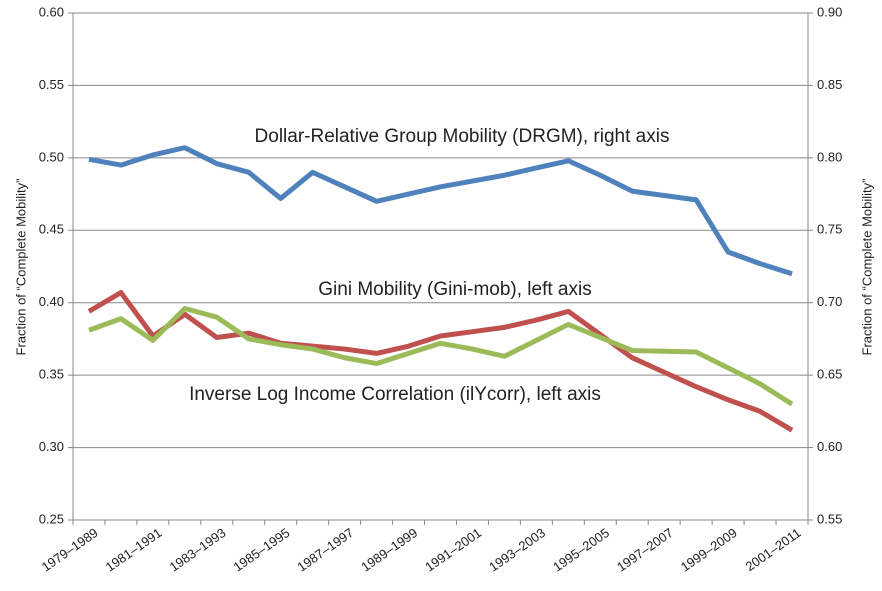 This screenshot has width=882, height=591. Describe the element at coordinates (829, 84) in the screenshot. I see `y2-tick-label: 0.85` at that location.